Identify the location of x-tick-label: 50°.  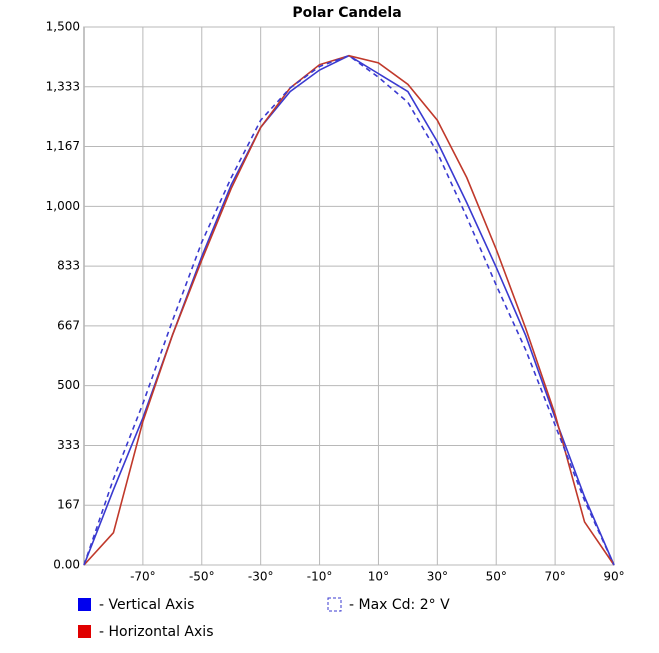
(496, 577).